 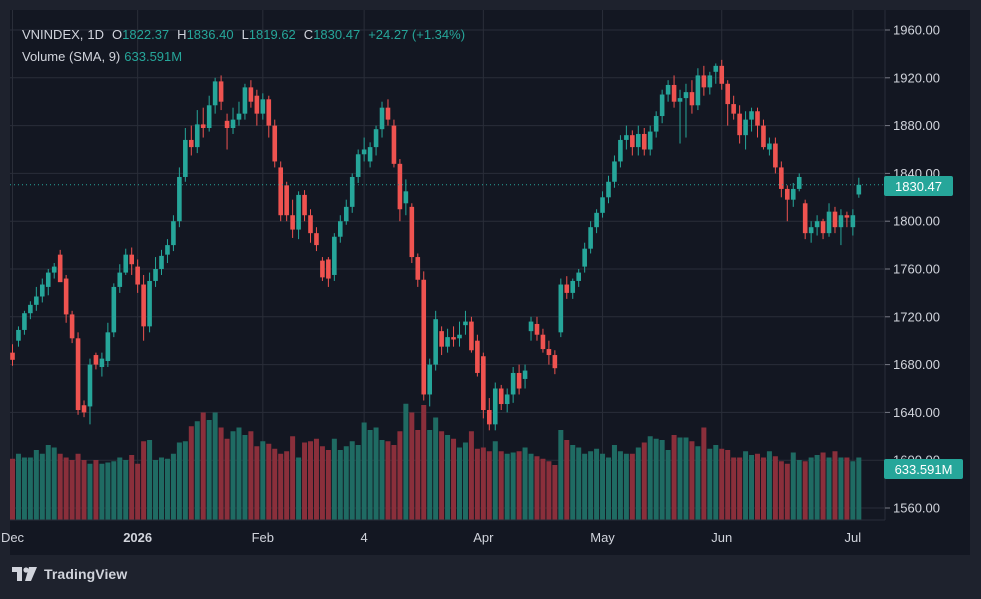 What do you see at coordinates (96, 34) in the screenshot?
I see `legend-interval: 1D` at bounding box center [96, 34].